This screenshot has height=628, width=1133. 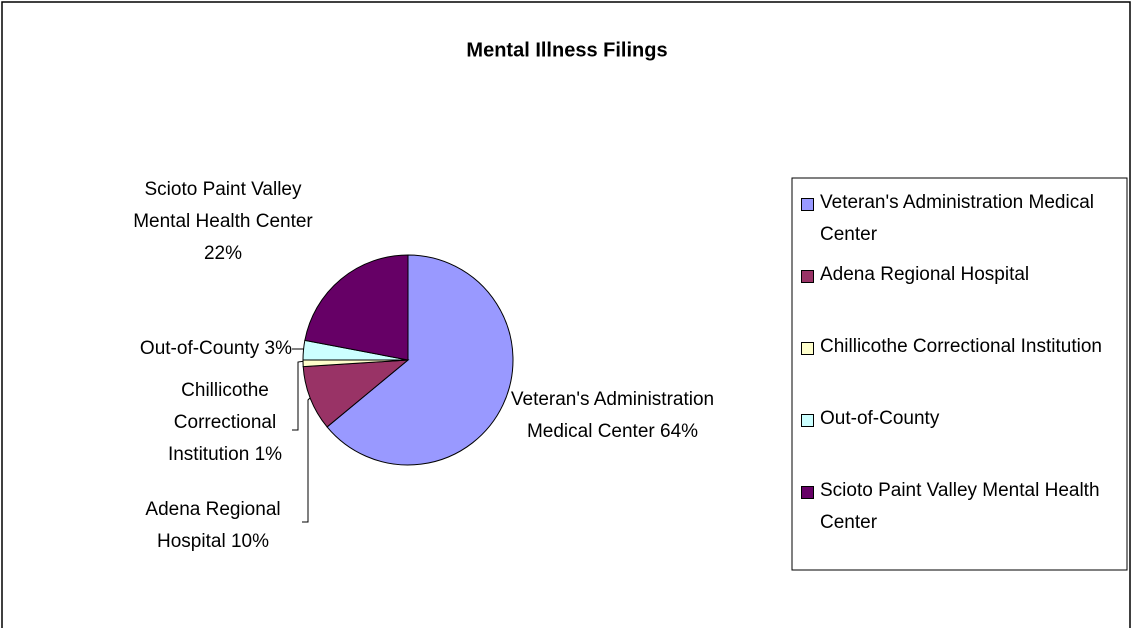 I want to click on legend-text: Chillicothe Correctional Institution, so click(x=961, y=346).